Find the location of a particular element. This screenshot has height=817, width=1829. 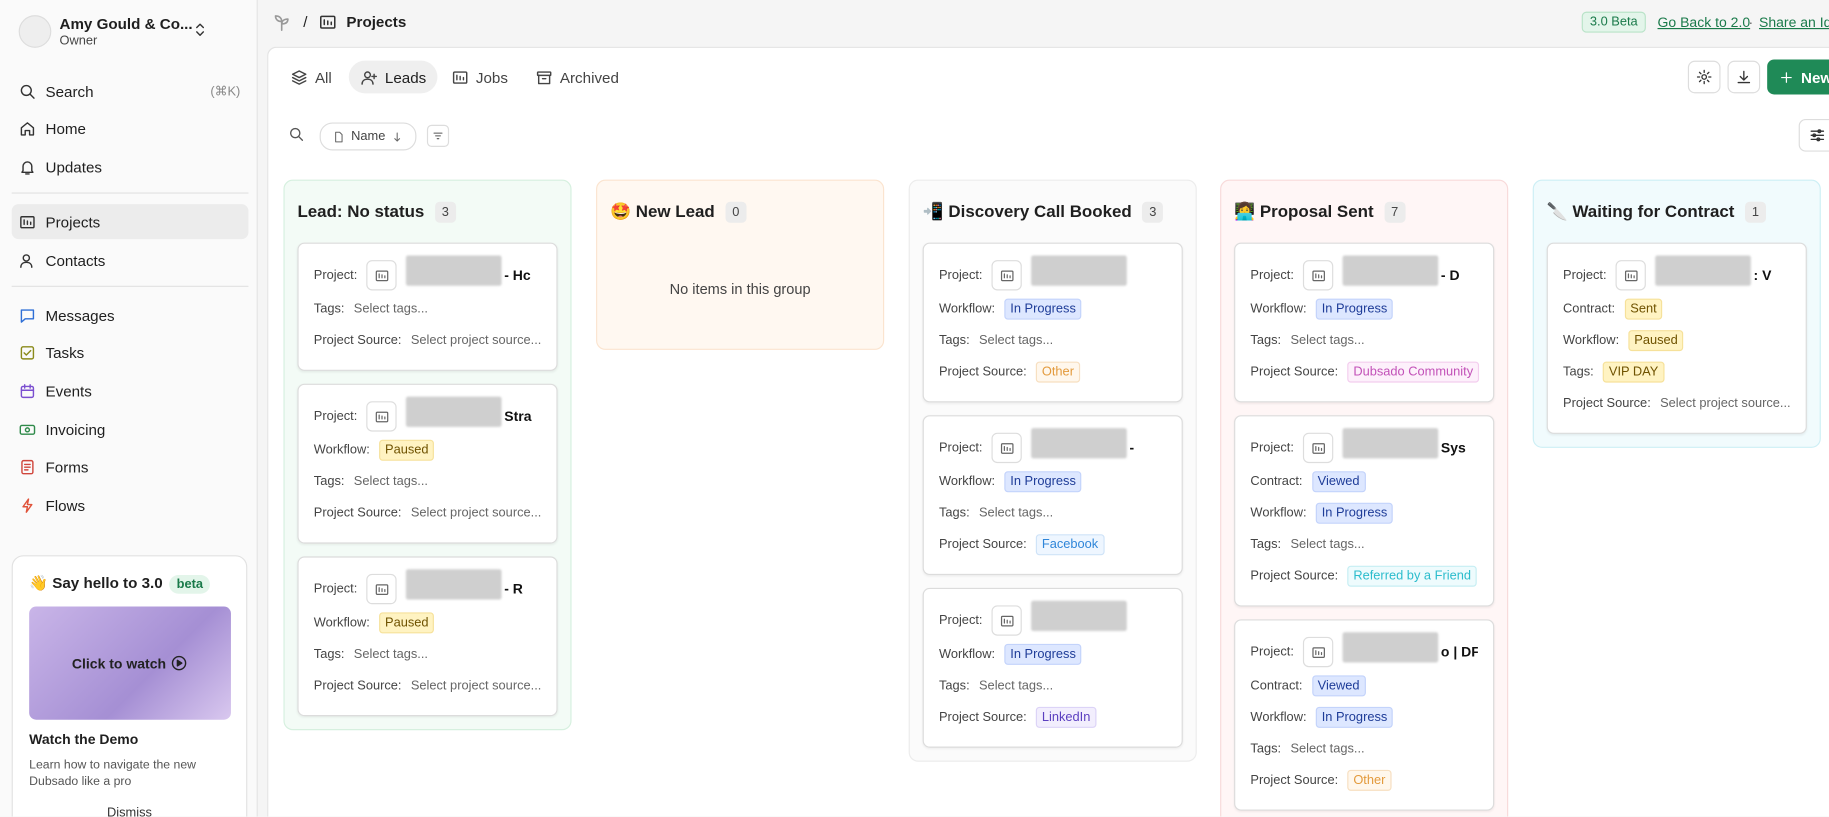

nav-item: Messages is located at coordinates (130, 314).